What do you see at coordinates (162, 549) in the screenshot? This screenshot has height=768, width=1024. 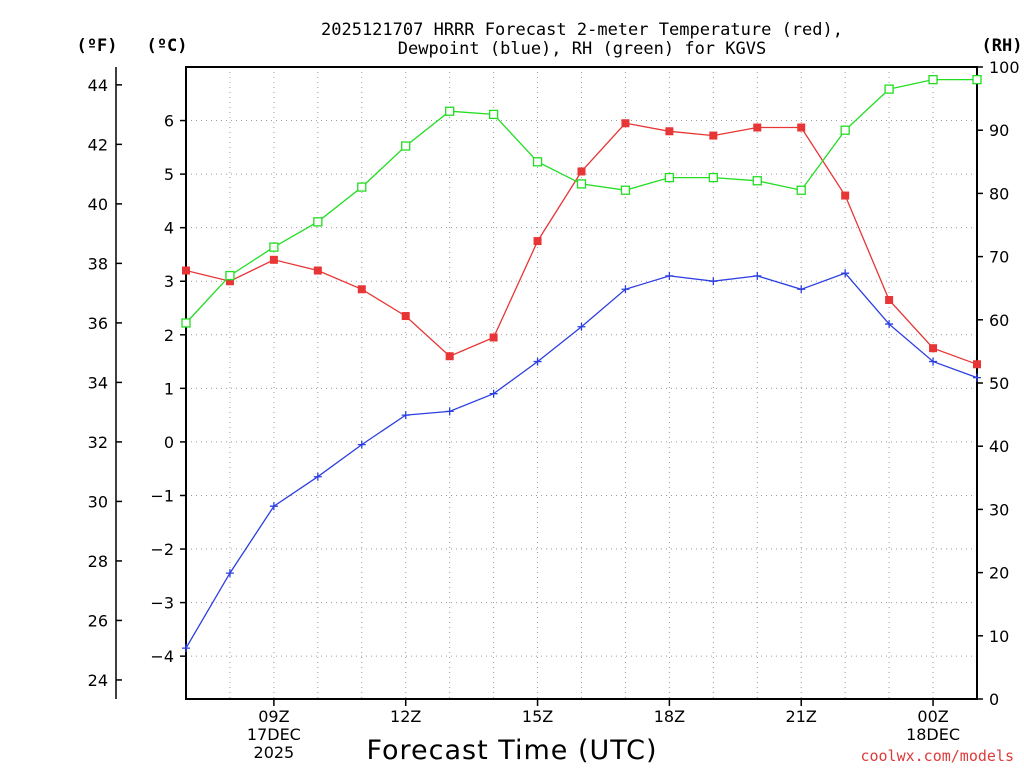 I see `celsius-tick-label: −2` at bounding box center [162, 549].